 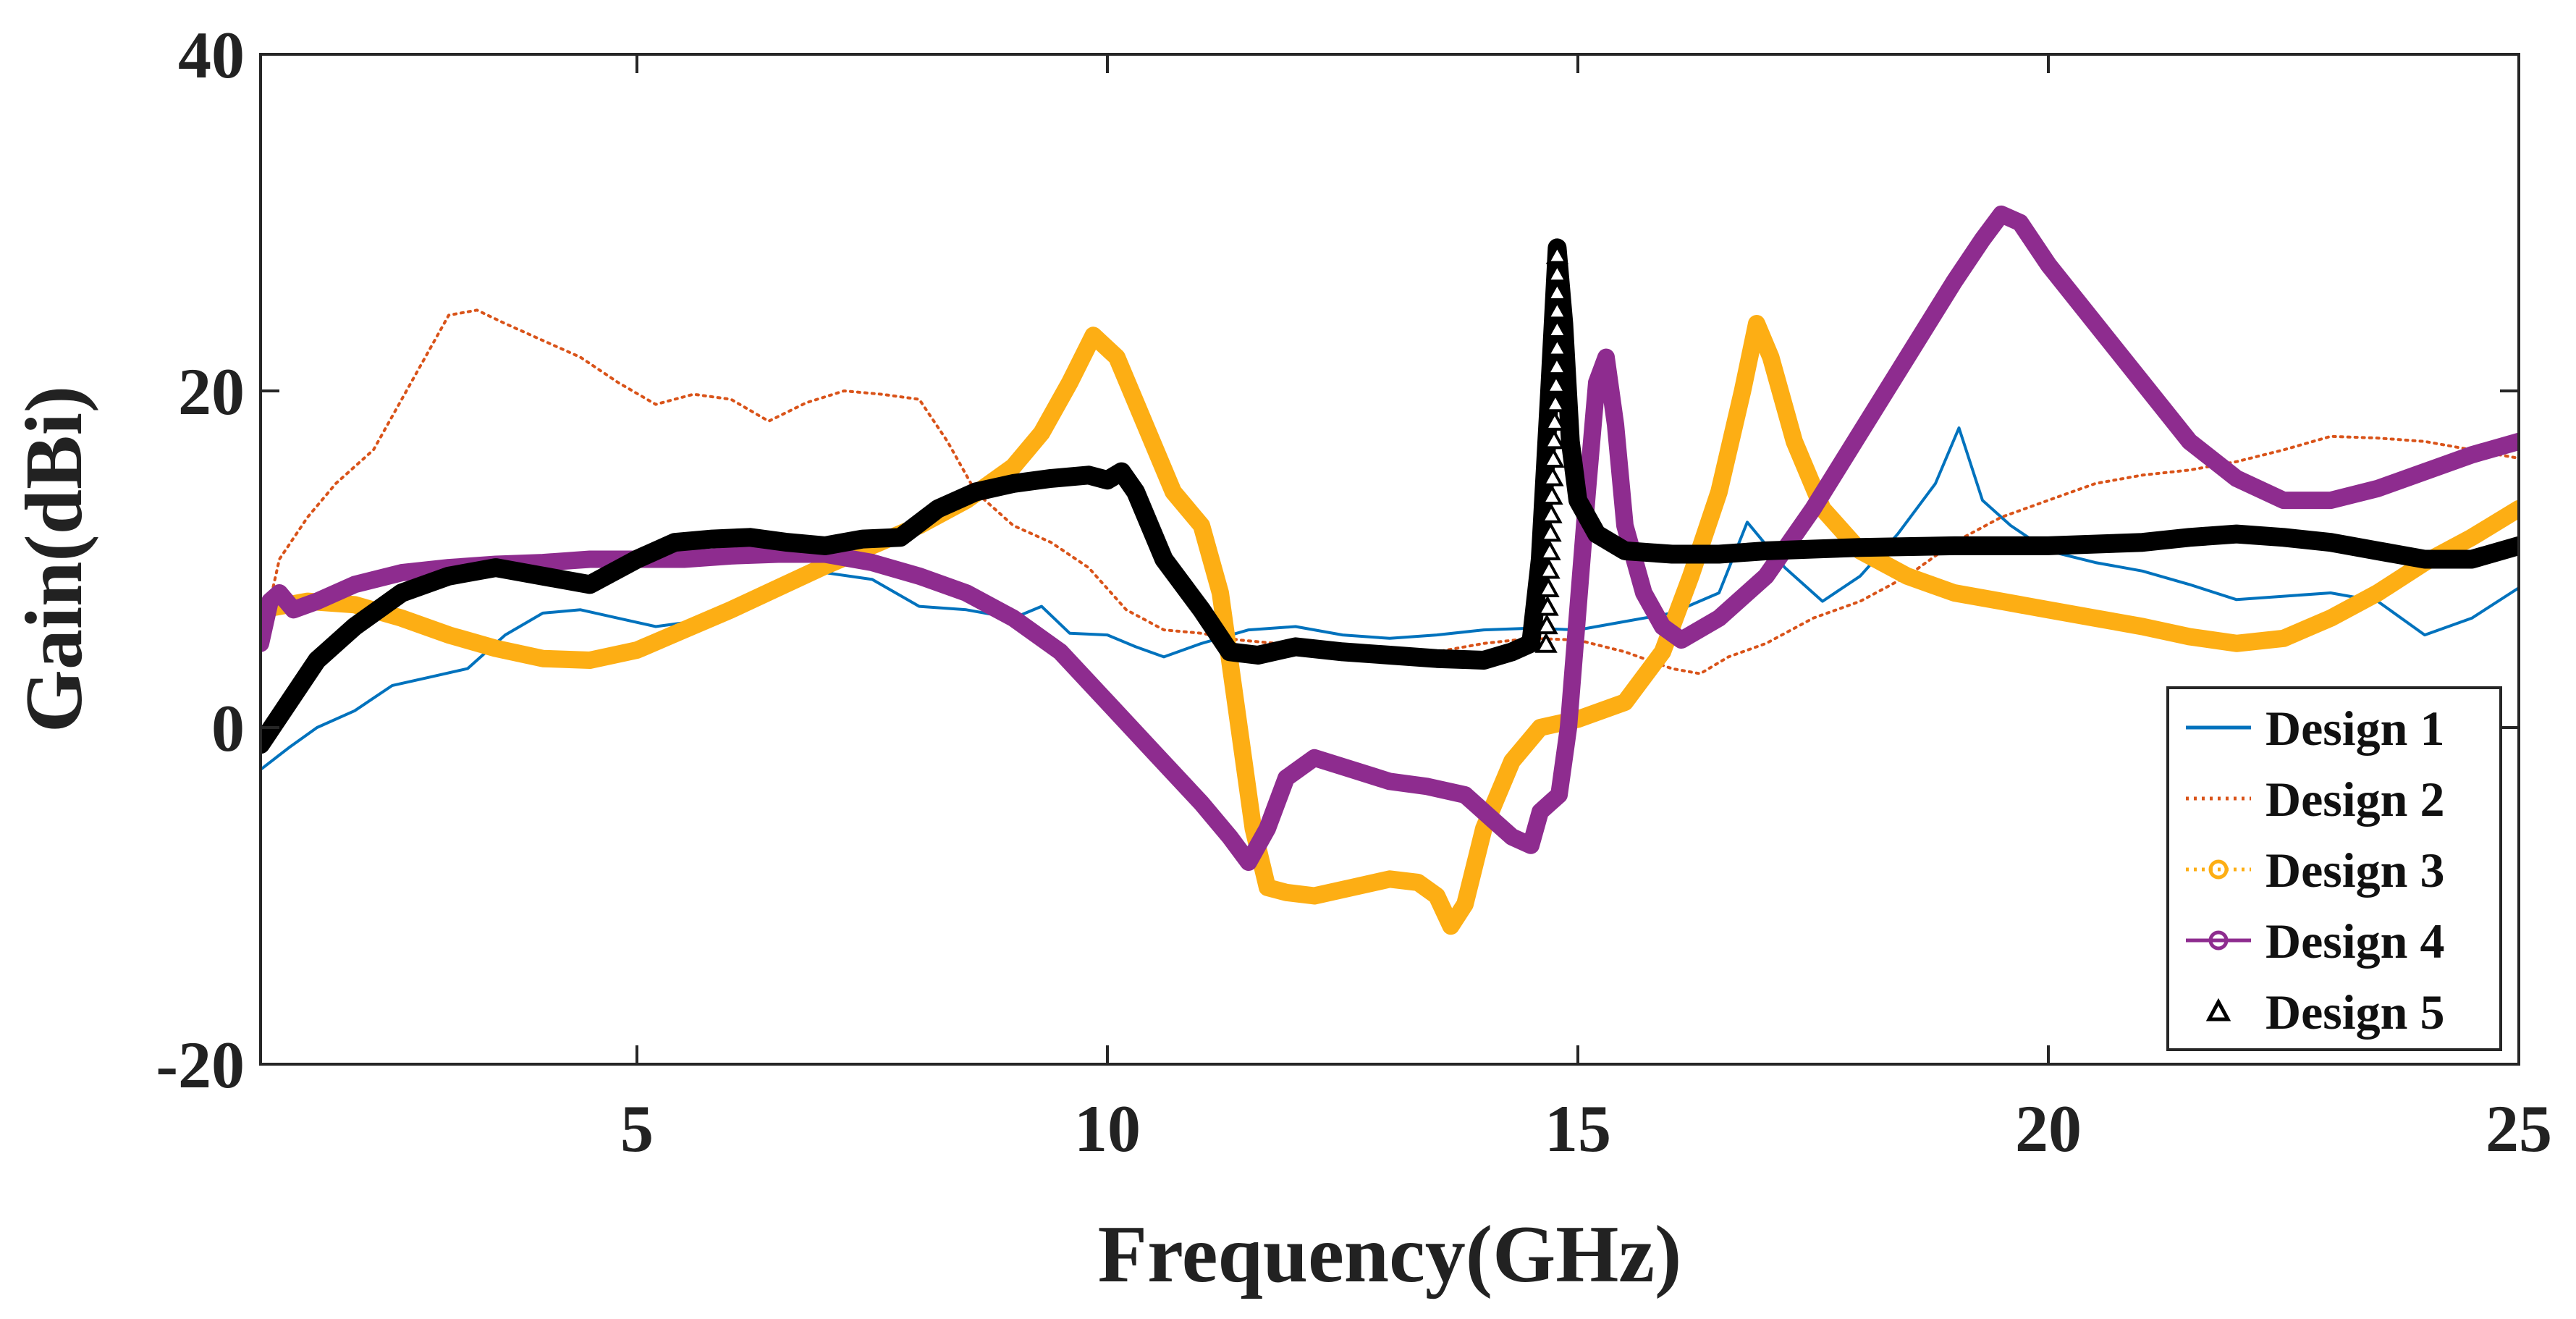 What do you see at coordinates (228, 728) in the screenshot?
I see `y-tick-label: 0` at bounding box center [228, 728].